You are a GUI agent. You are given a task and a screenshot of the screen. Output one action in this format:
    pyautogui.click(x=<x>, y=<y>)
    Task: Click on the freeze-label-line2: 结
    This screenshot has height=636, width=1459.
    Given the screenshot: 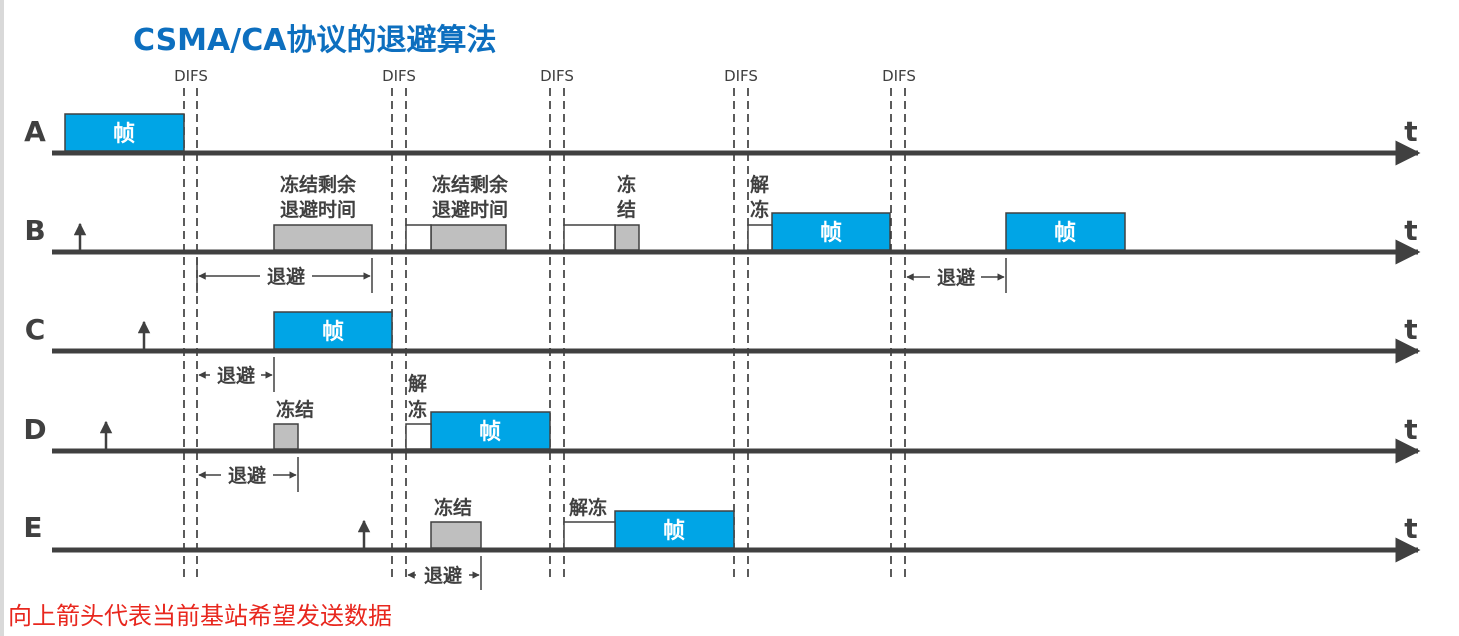 What is the action you would take?
    pyautogui.click(x=626, y=209)
    